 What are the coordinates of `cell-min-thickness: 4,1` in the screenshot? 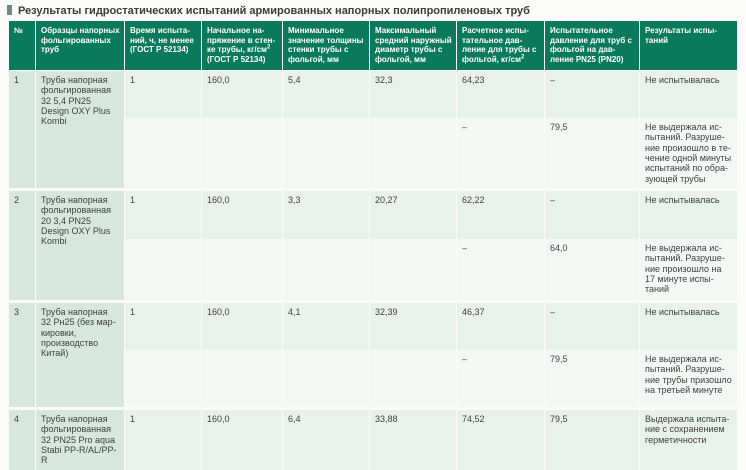 It's located at (326, 327).